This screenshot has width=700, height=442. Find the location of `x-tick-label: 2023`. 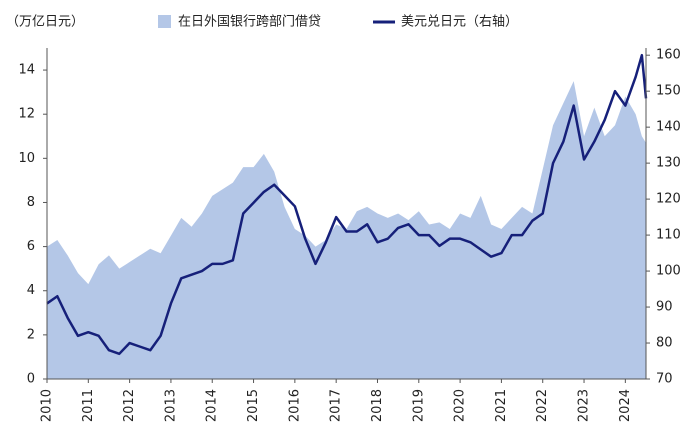

x-tick-label: 2023 is located at coordinates (584, 405).